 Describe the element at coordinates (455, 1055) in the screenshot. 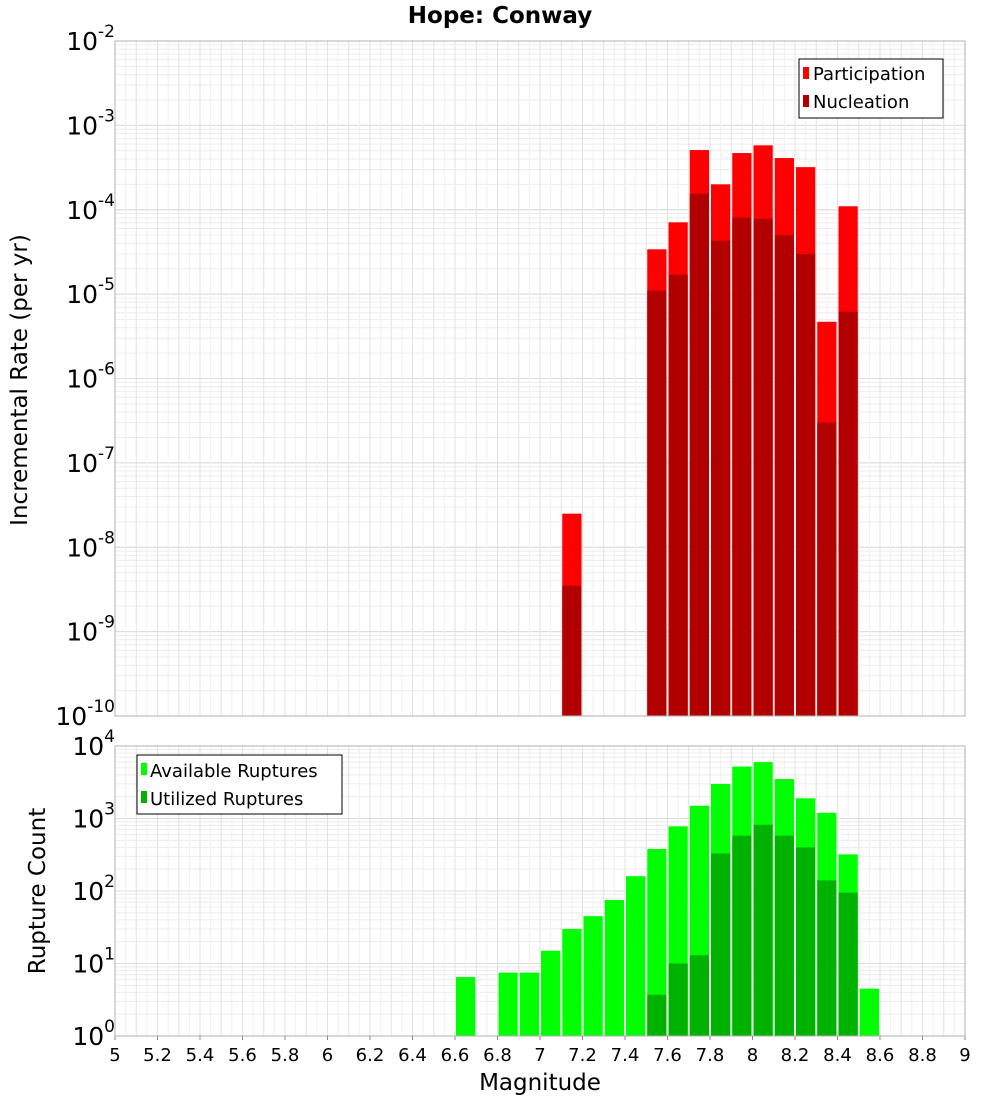

I see `x-tick-label: 6.6` at that location.